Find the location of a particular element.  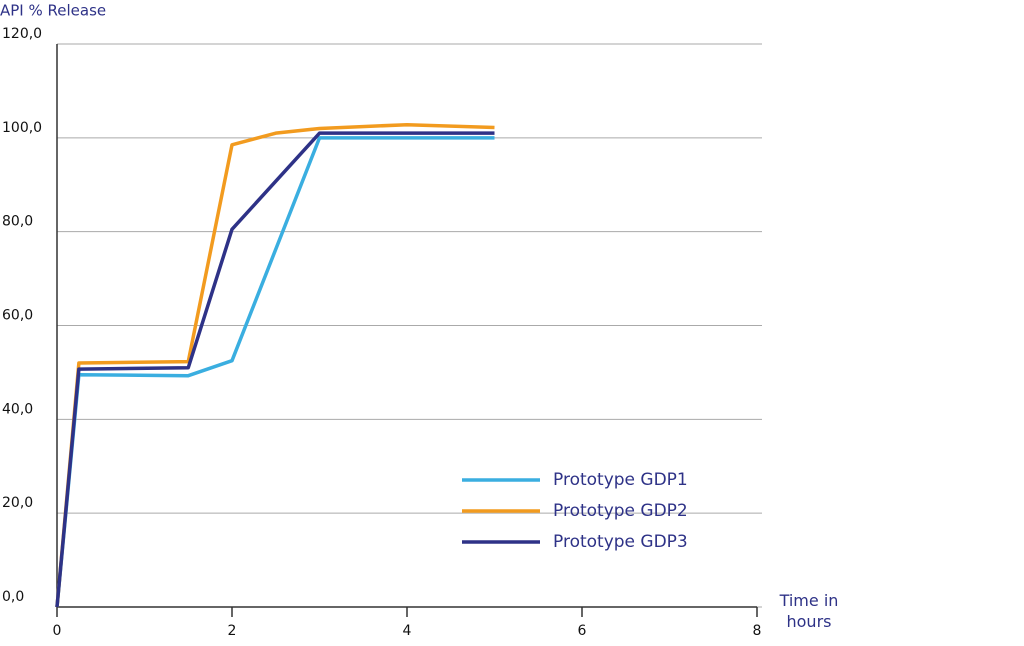

x-tick-label: 8 is located at coordinates (757, 631).